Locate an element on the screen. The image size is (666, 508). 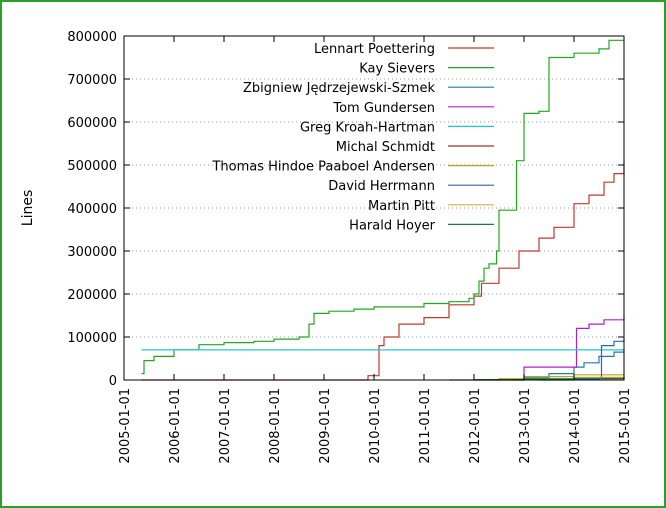
x-tick-label: 2012-01-01 is located at coordinates (475, 426).